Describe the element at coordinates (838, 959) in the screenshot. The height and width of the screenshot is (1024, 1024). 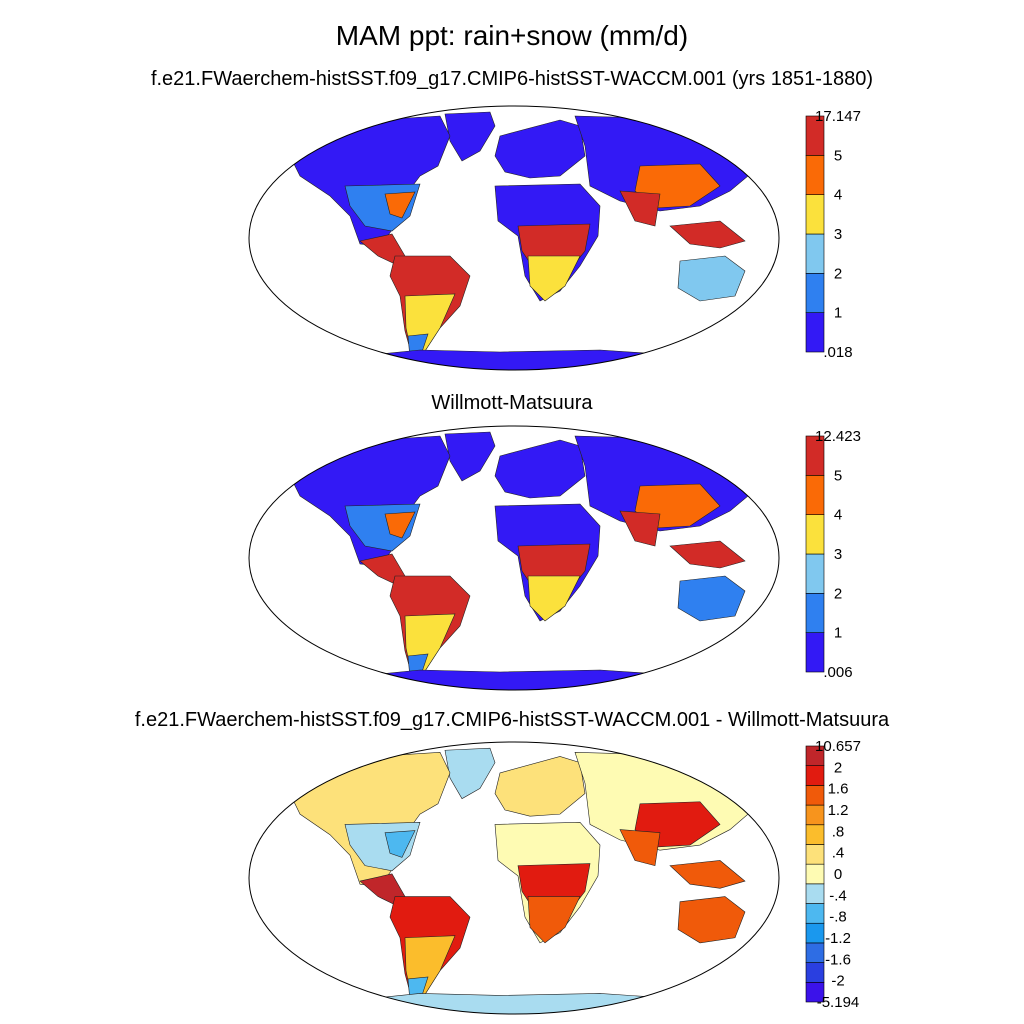
I see `colorbar-label: -1.6` at that location.